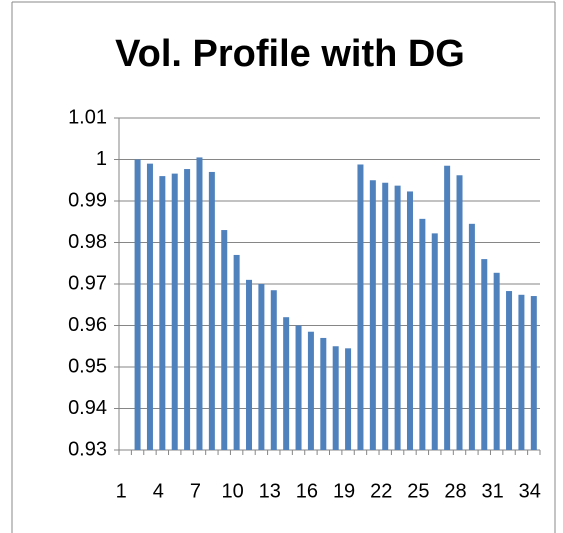 Image resolution: width=563 pixels, height=533 pixels. I want to click on y-tick-label: 0.95, so click(87, 366).